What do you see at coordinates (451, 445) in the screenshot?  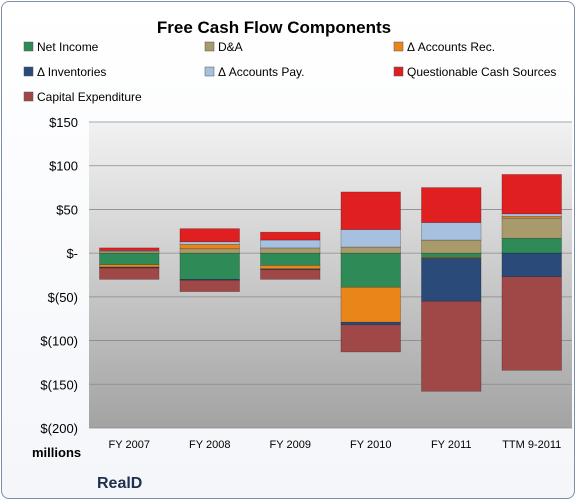 I see `x-tick-label: FY 2011` at bounding box center [451, 445].